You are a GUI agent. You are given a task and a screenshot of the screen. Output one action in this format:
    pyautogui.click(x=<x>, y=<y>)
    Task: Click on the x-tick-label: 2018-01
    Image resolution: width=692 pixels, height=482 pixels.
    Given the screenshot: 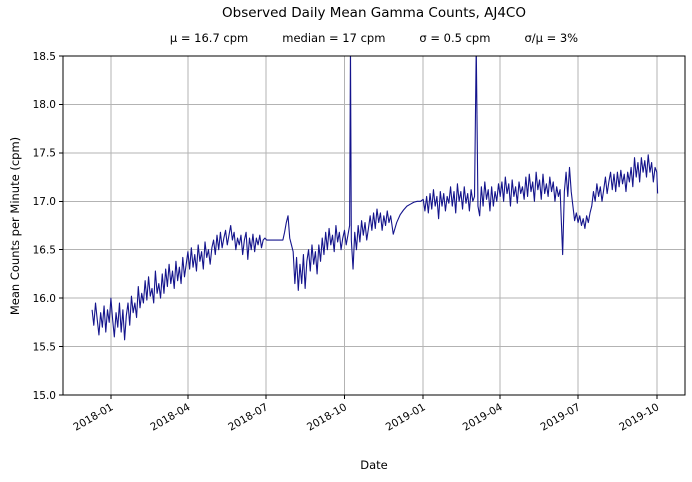 What is the action you would take?
    pyautogui.click(x=93, y=417)
    